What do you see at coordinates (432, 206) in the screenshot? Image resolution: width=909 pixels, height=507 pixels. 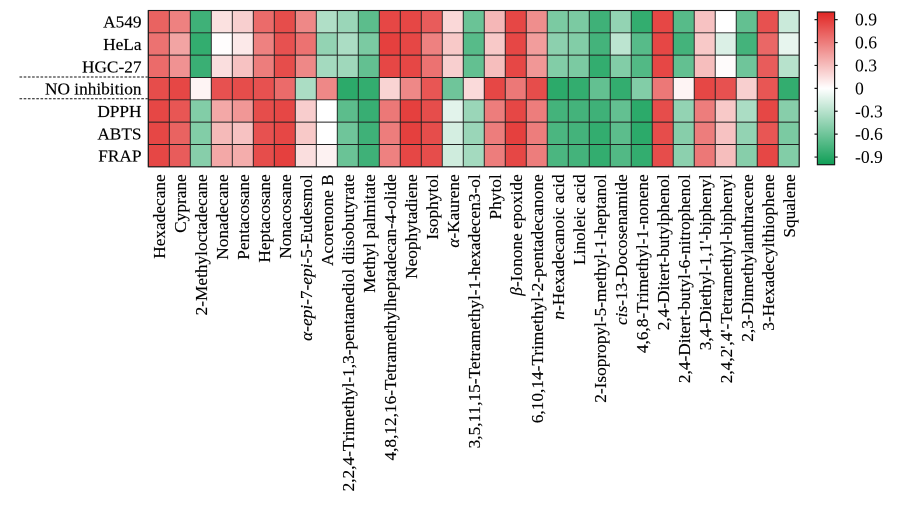 I see `svg-text: Isophytol` at bounding box center [432, 206].